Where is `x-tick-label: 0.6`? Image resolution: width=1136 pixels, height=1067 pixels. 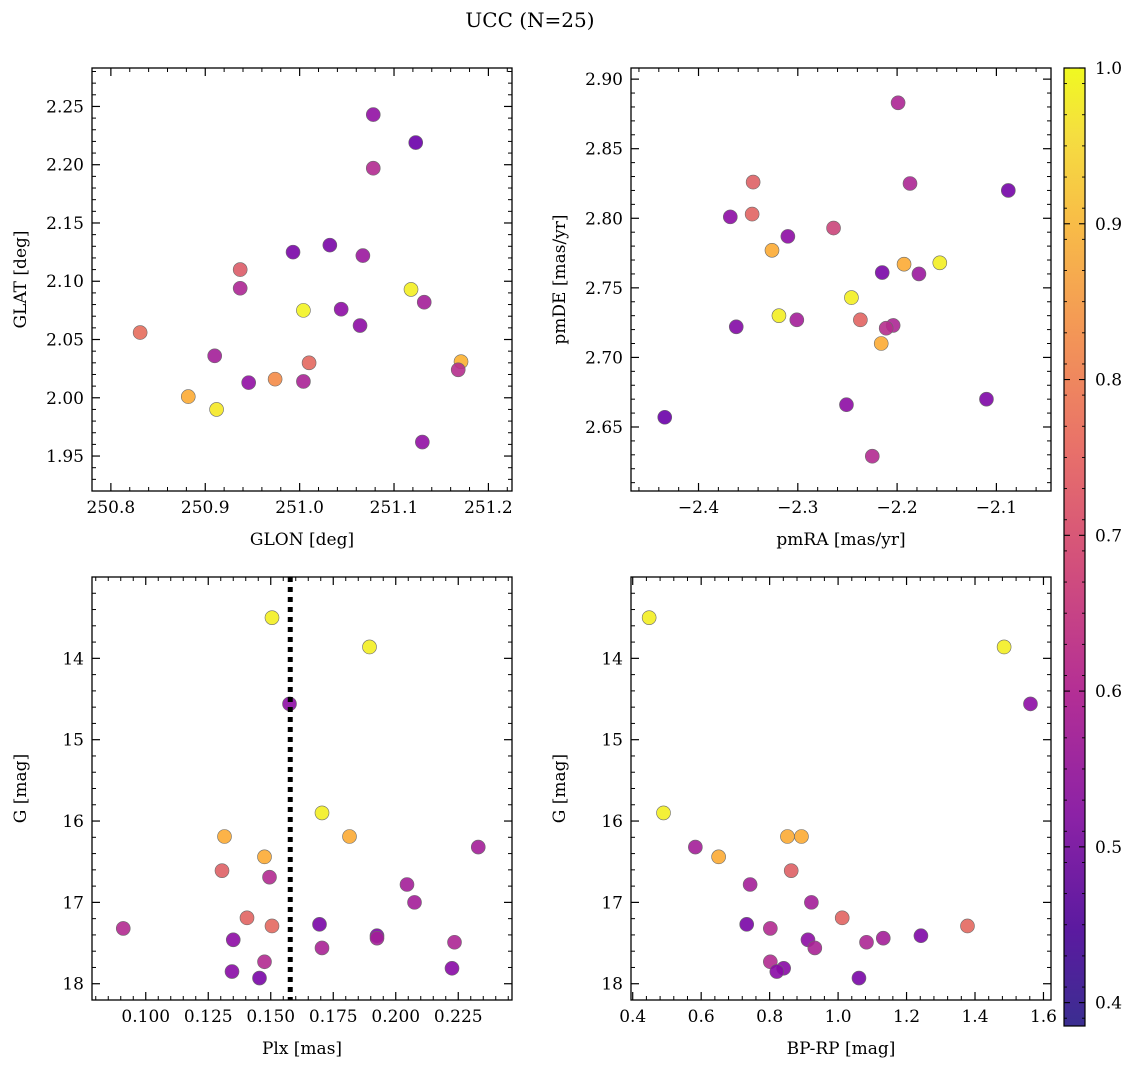 x-tick-label: 0.6 is located at coordinates (701, 1017).